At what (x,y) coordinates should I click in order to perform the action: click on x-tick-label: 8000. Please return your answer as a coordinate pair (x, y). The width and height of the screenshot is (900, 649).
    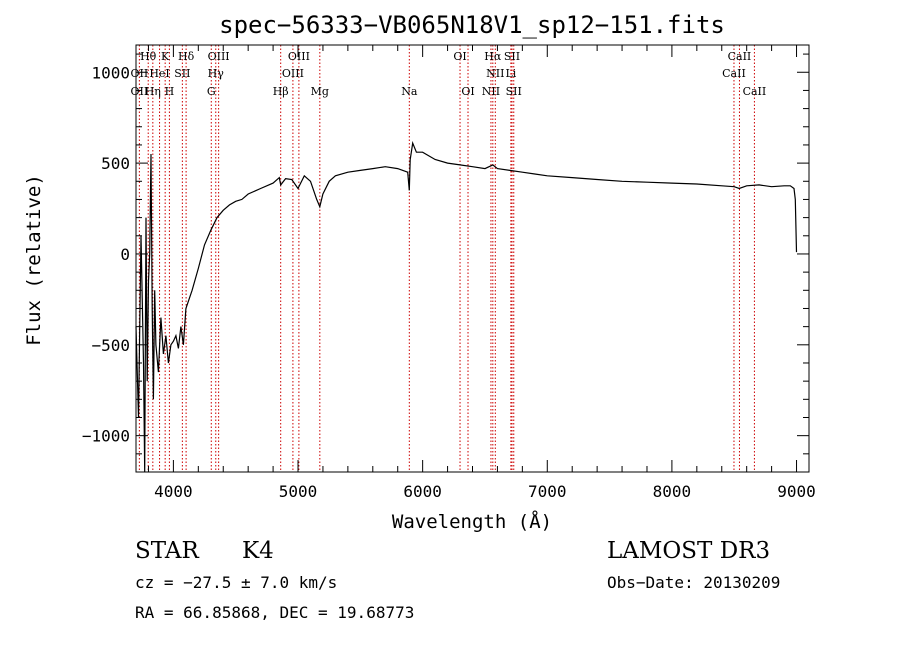
    Looking at the image, I should click on (672, 491).